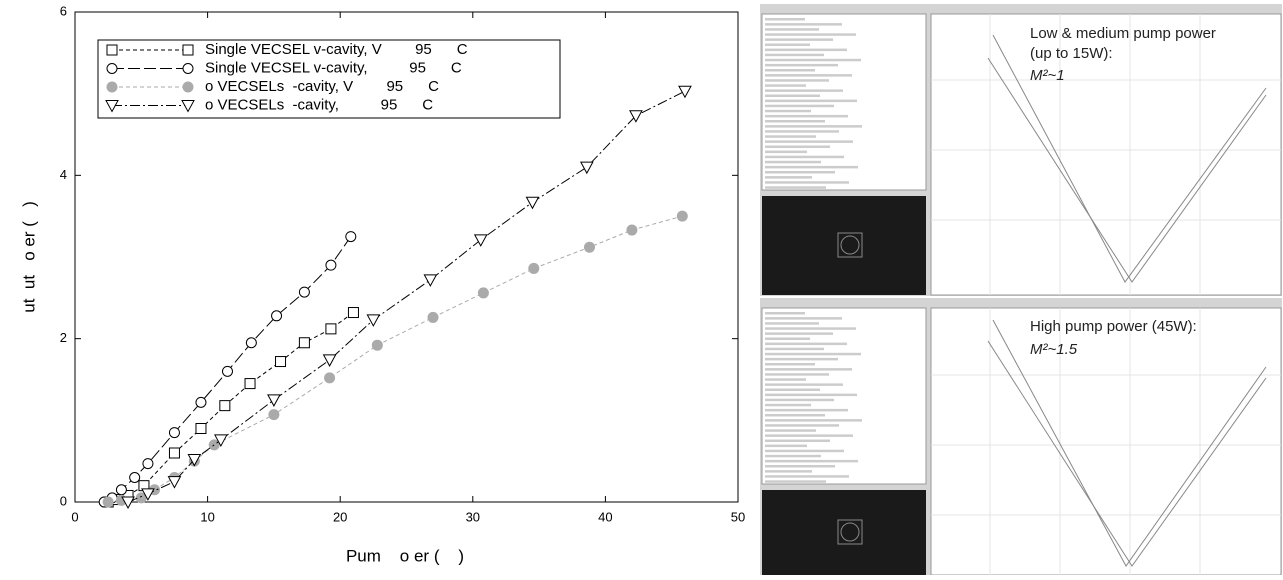 Image resolution: width=1283 pixels, height=580 pixels. I want to click on x-tick-label: 10, so click(207, 516).